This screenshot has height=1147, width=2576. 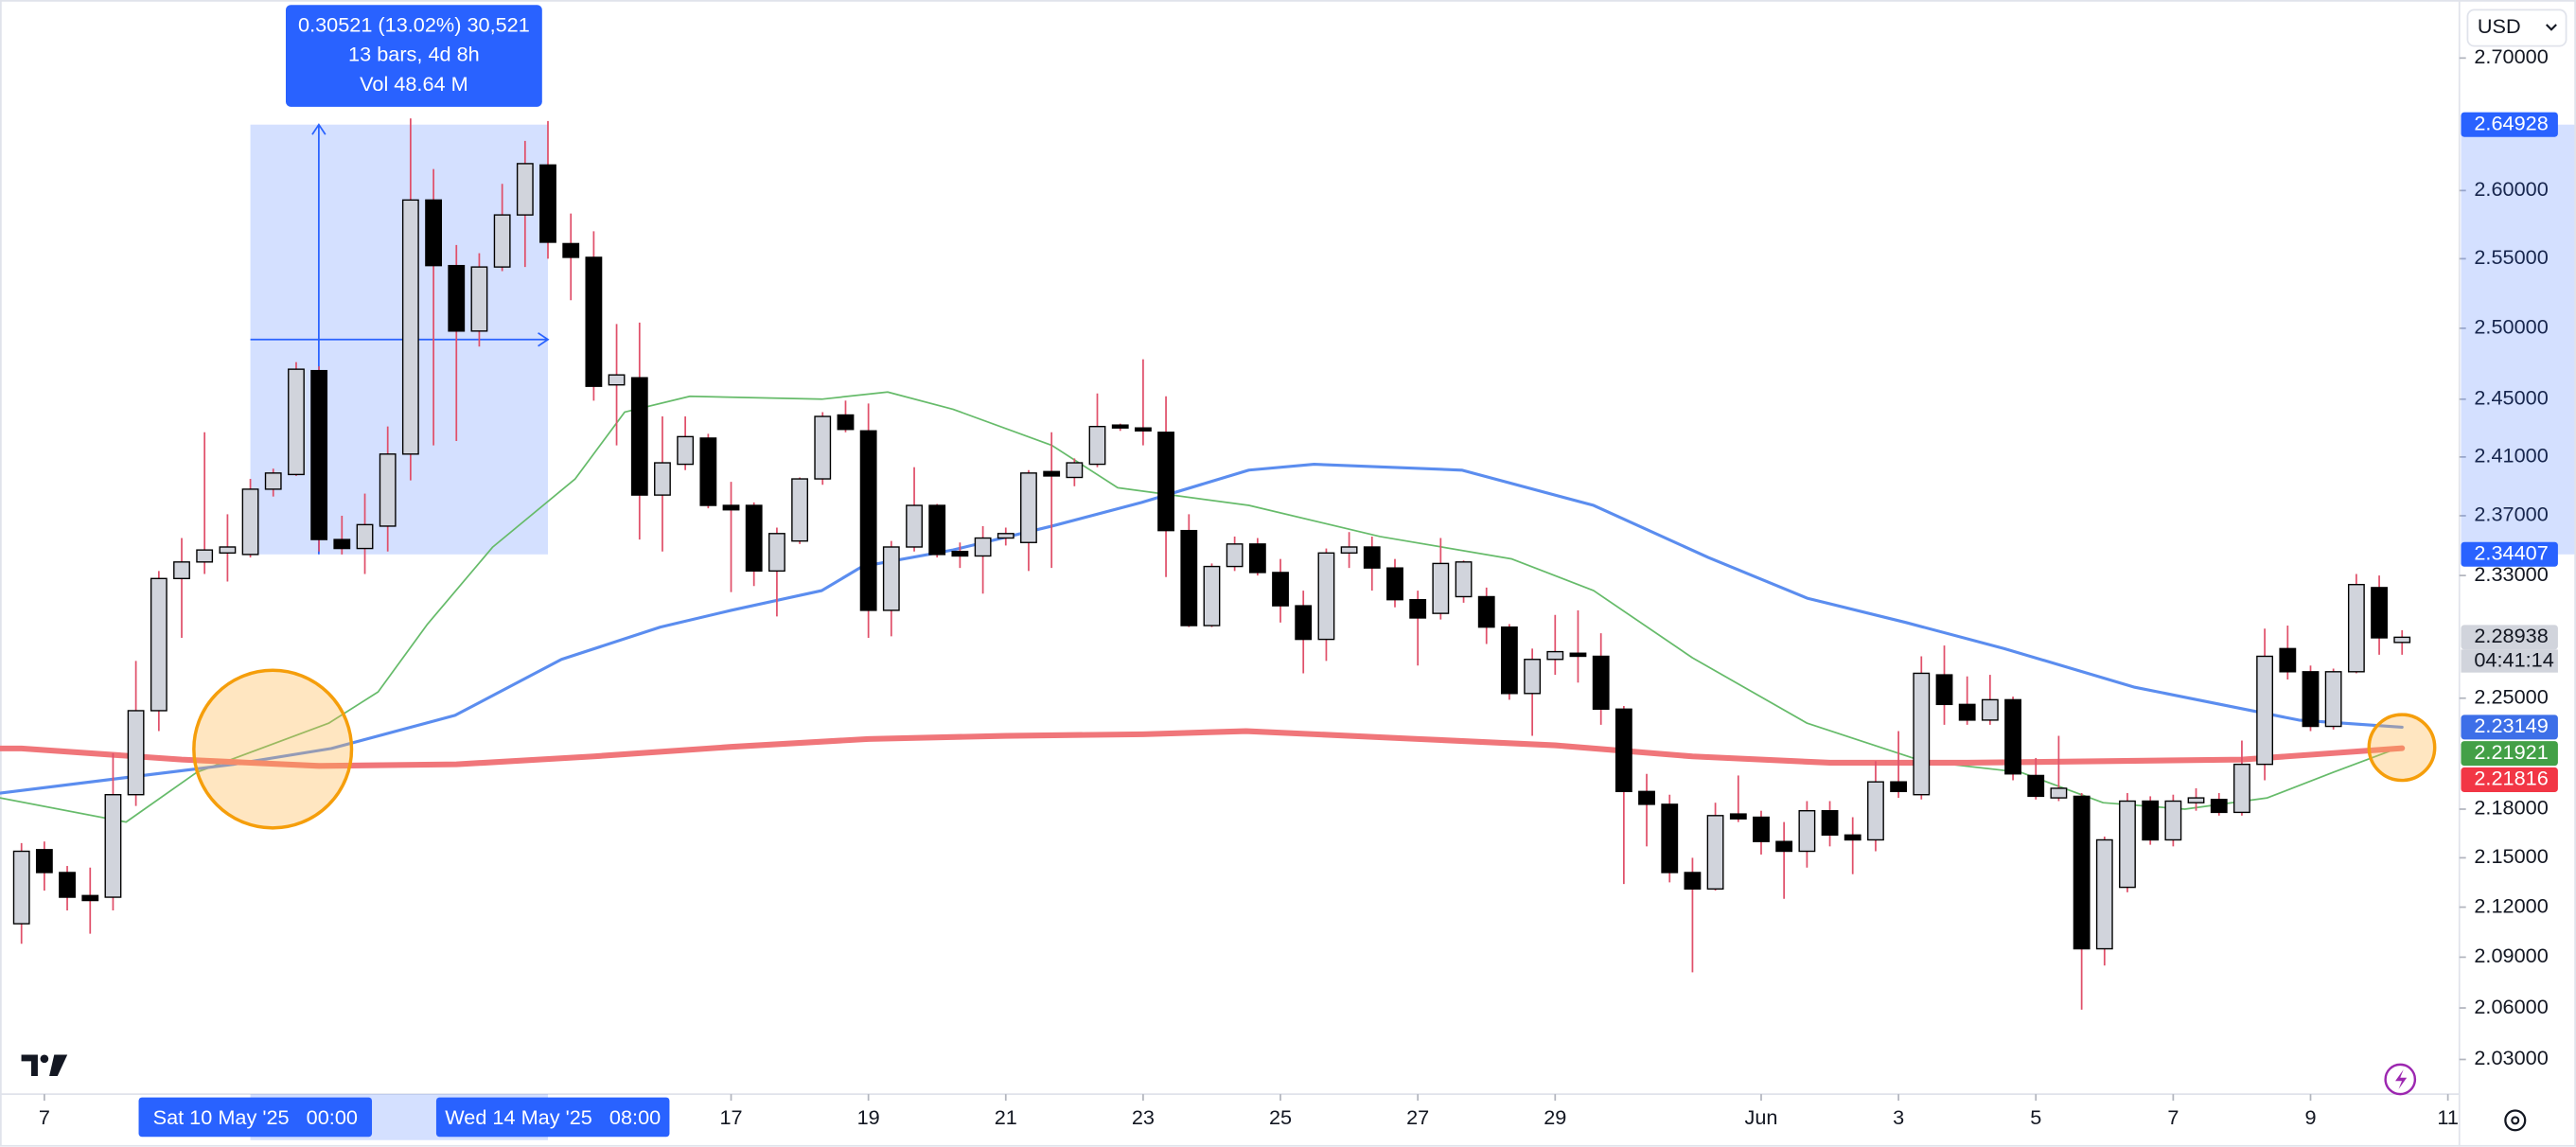 What do you see at coordinates (2511, 905) in the screenshot?
I see `y-tick-label: 2.12000` at bounding box center [2511, 905].